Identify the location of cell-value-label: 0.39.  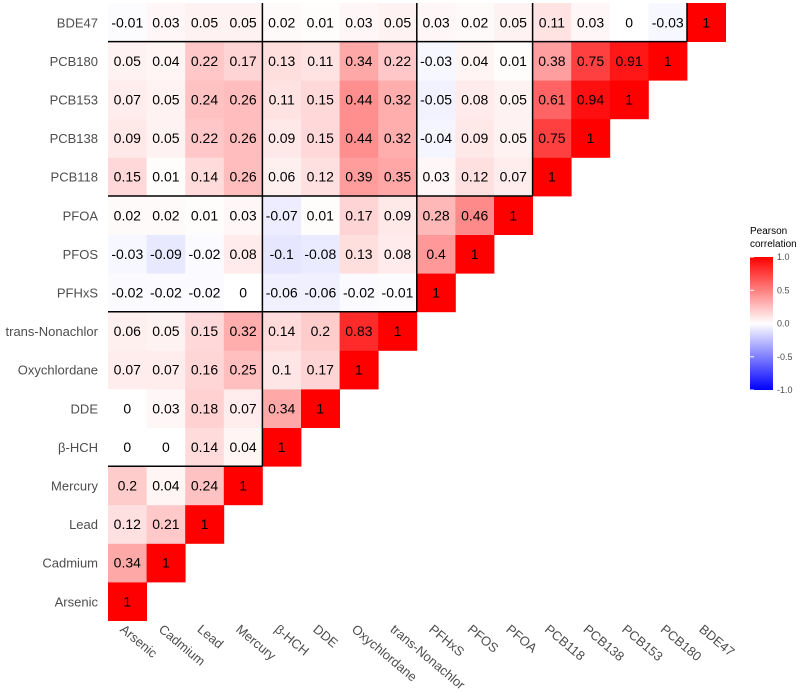
(358, 177).